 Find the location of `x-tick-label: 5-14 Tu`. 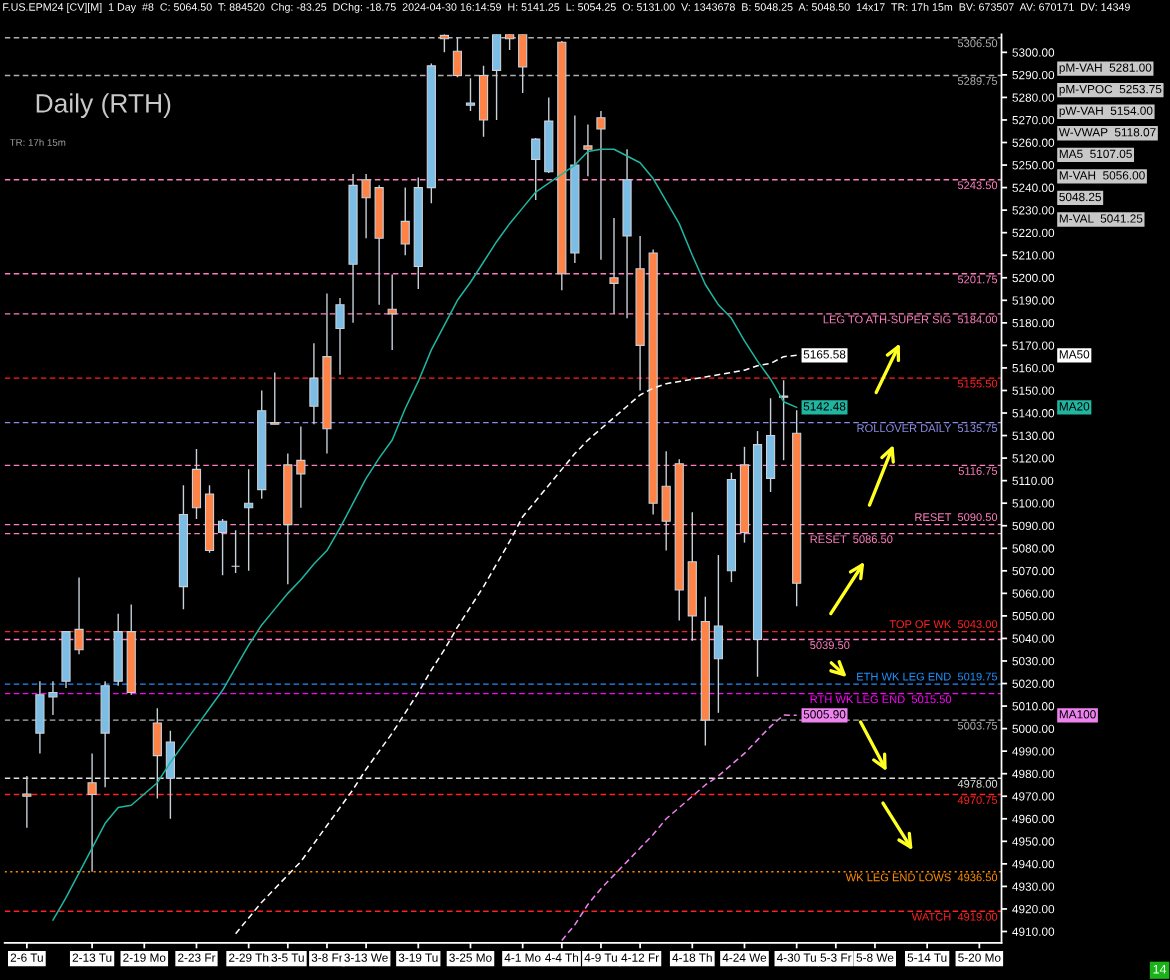

x-tick-label: 5-14 Tu is located at coordinates (927, 957).